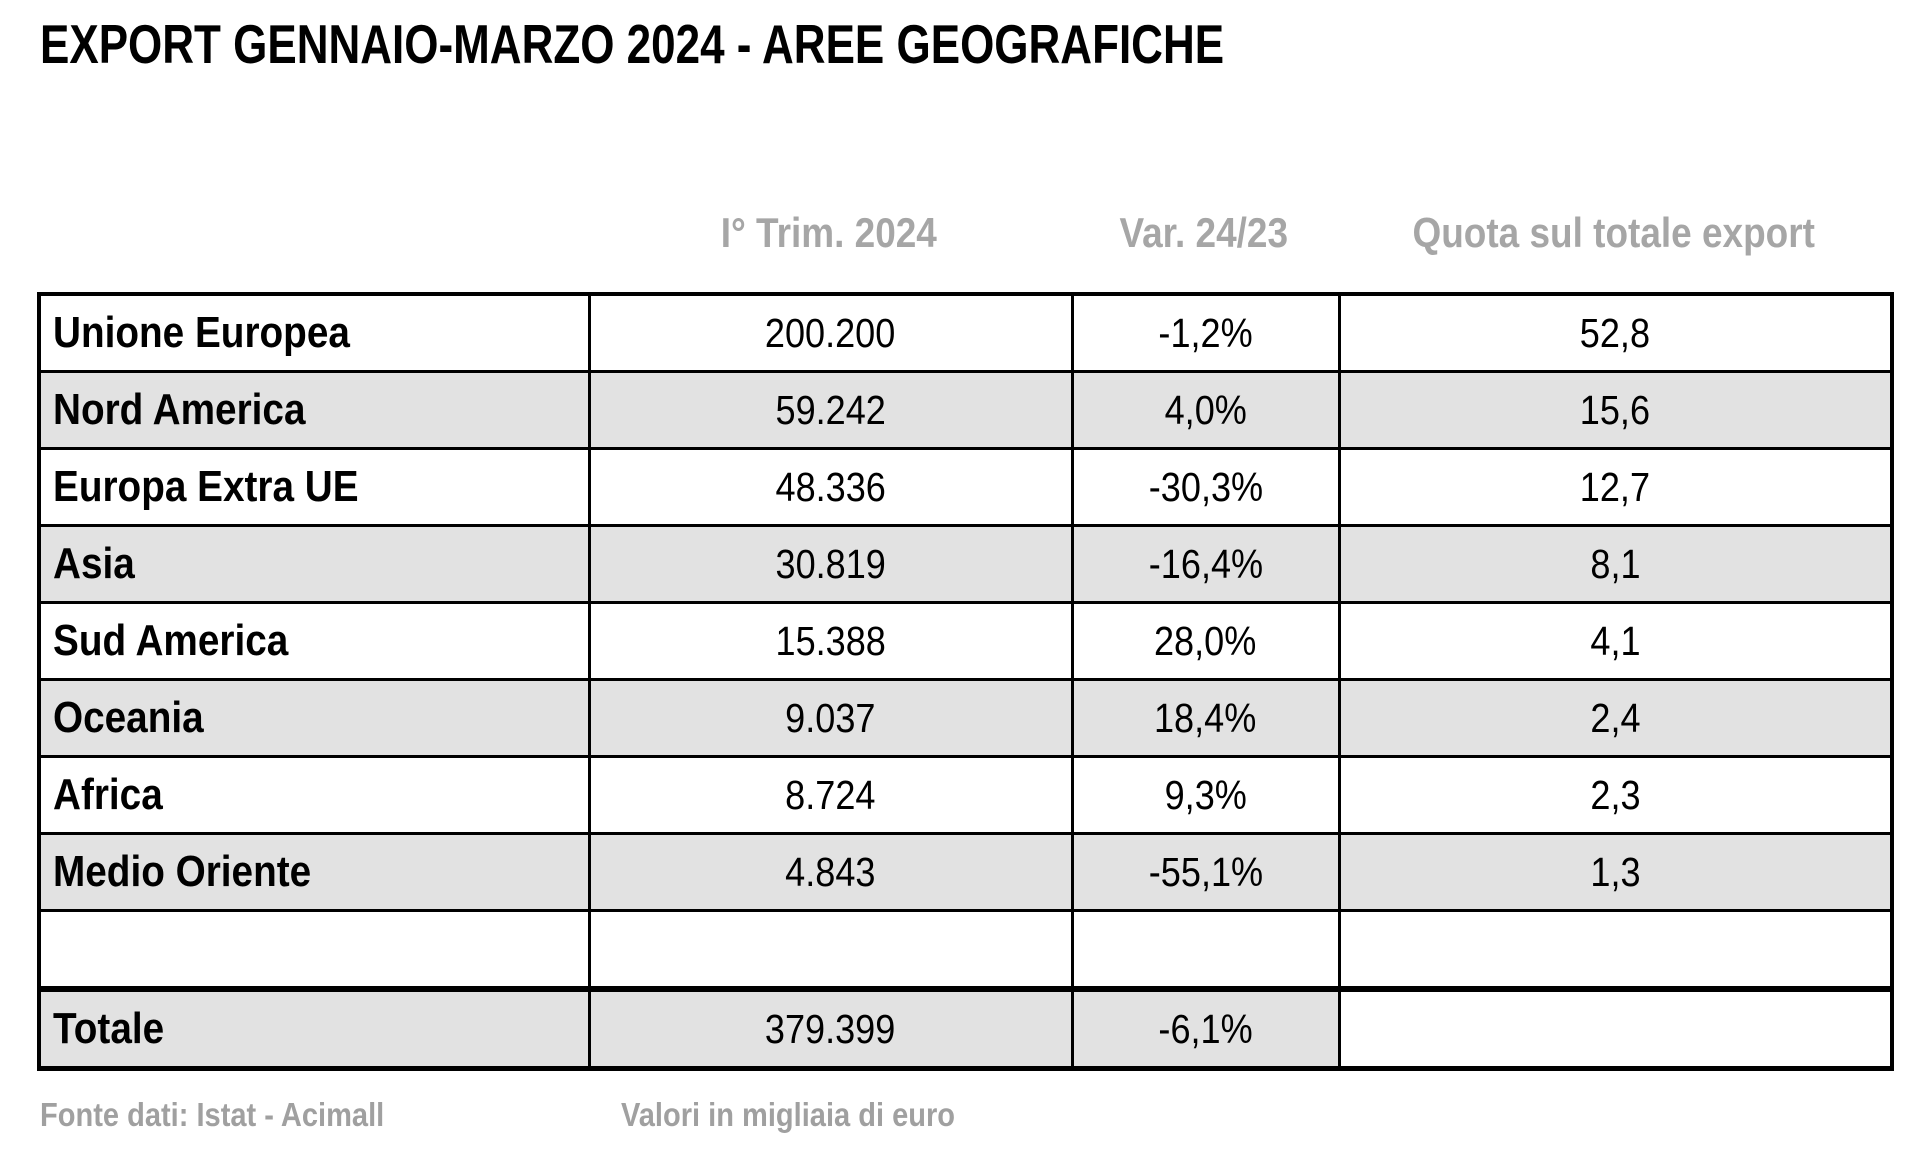 The width and height of the screenshot is (1920, 1164). Describe the element at coordinates (830, 718) in the screenshot. I see `cell-trim: 9.037` at that location.